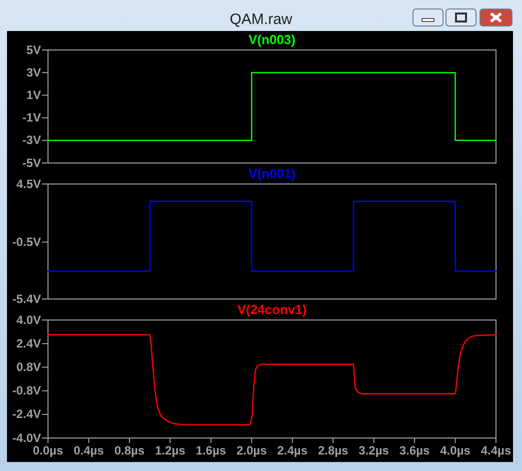  Describe the element at coordinates (129, 451) in the screenshot. I see `x-tick-label: 0.8µs` at that location.